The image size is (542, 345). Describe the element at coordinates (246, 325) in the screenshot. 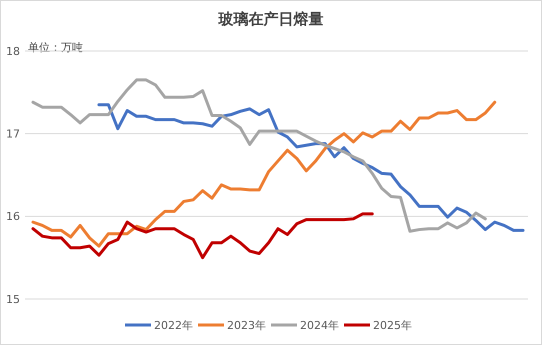

I see `legend-label: 2023年` at that location.